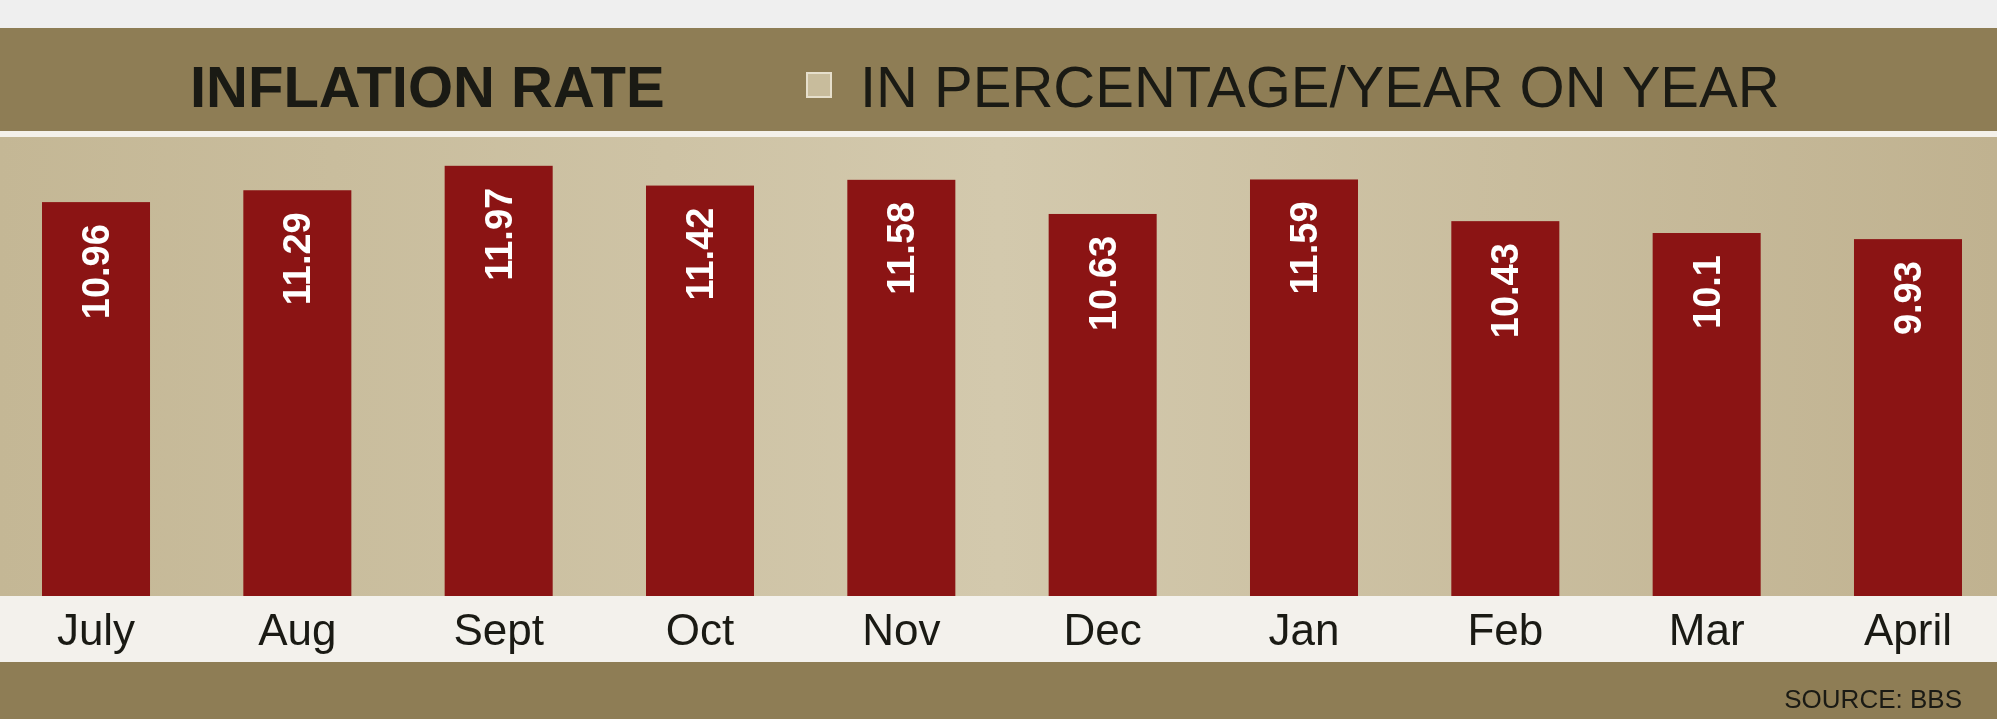 This screenshot has height=719, width=1997. What do you see at coordinates (901, 629) in the screenshot?
I see `x-tick-label: Nov` at bounding box center [901, 629].